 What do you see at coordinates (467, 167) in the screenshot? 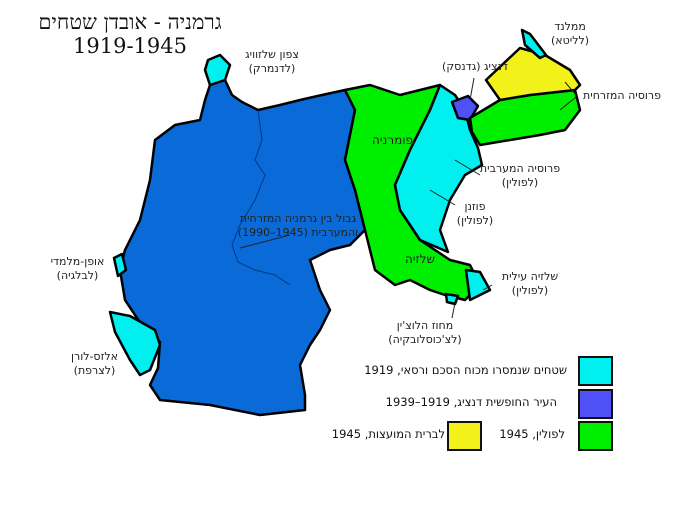
I see `west-prussia-arrow` at bounding box center [467, 167].